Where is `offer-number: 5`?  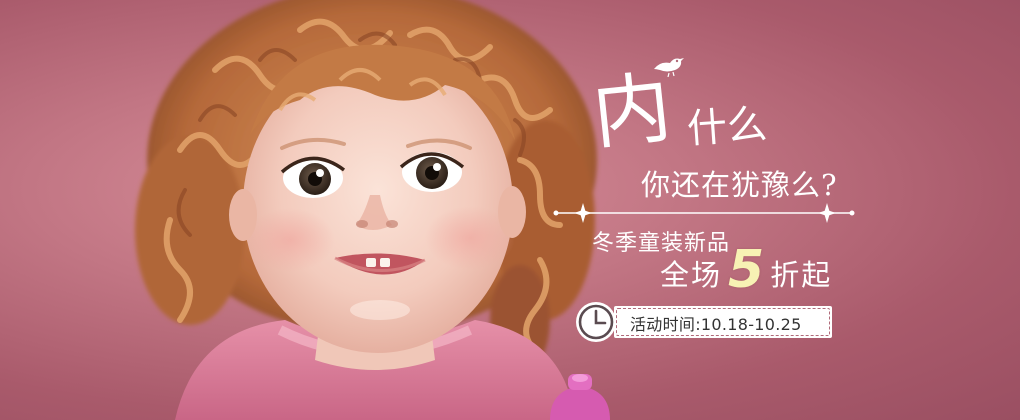
offer-number: 5 is located at coordinates (746, 270).